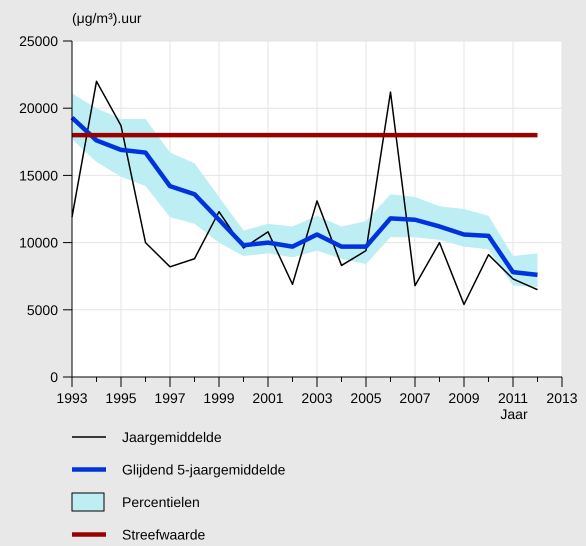  Describe the element at coordinates (42, 310) in the screenshot. I see `y-tick-label: 5000` at that location.